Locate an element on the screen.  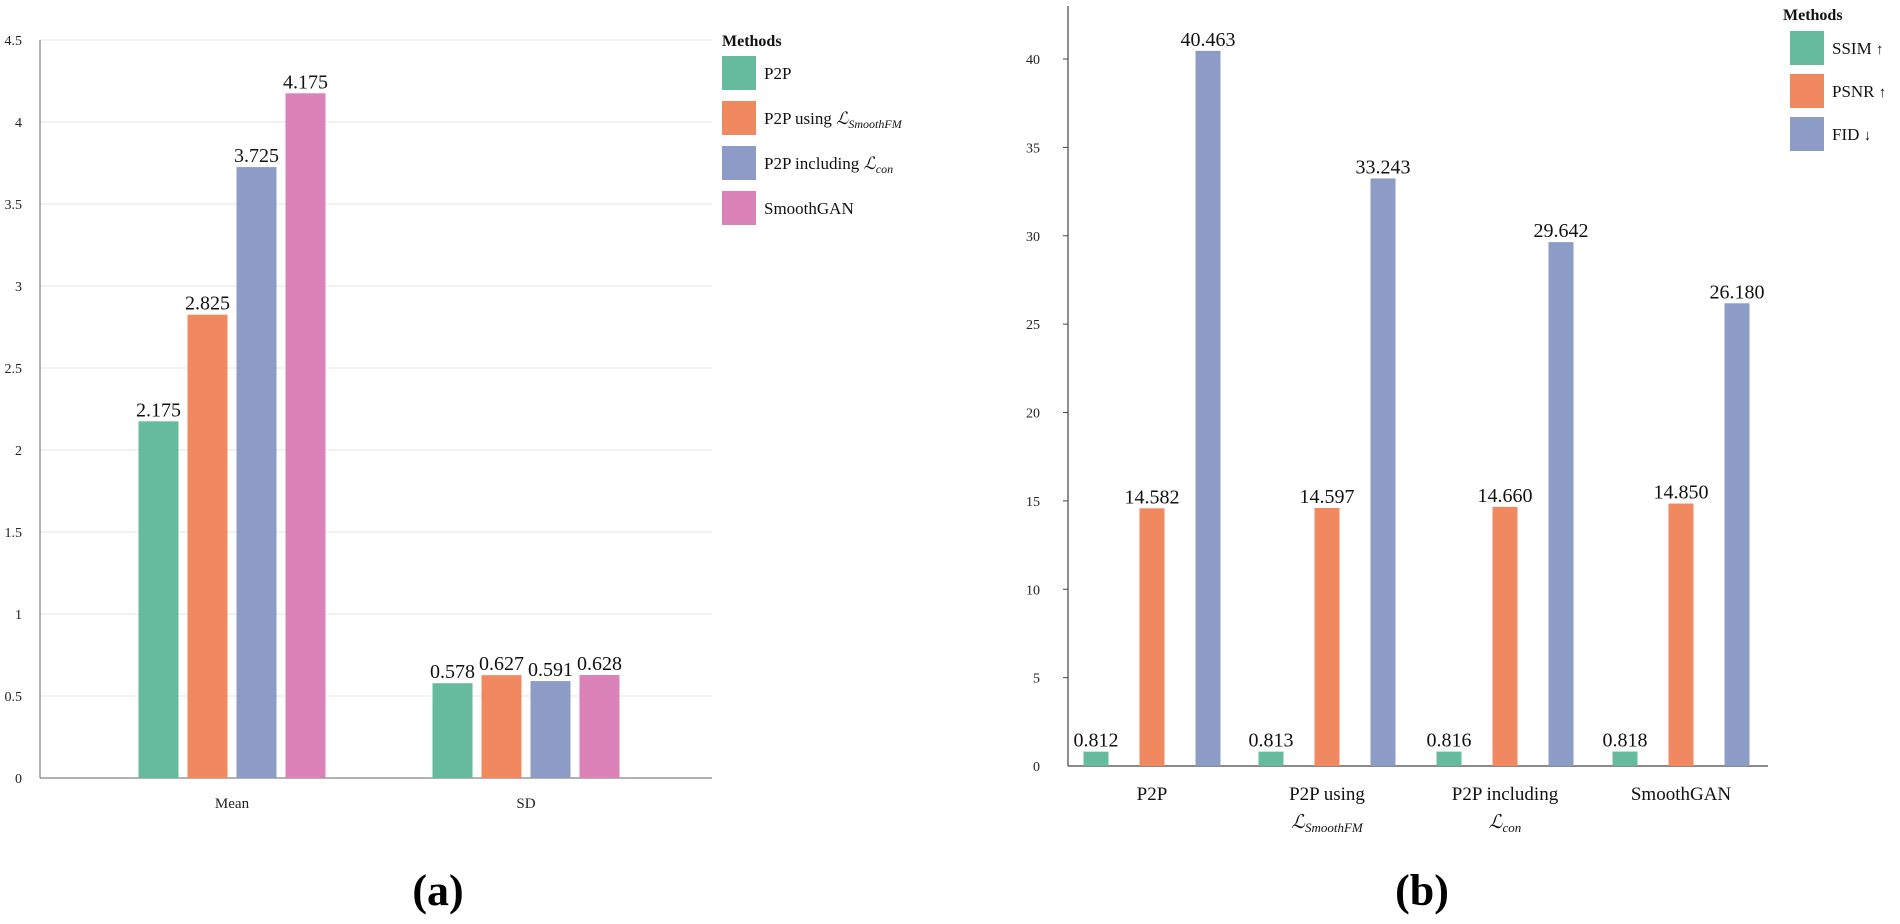
legend-label: P2P including ℒcon is located at coordinates (828, 165).